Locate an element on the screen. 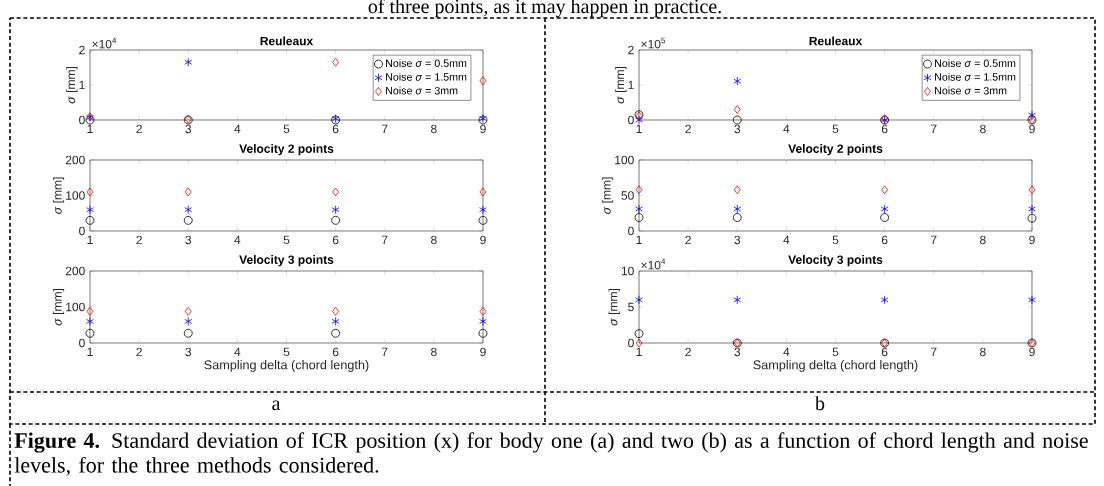 This screenshot has height=486, width=1104. y-tick-label: 10 is located at coordinates (627, 271).